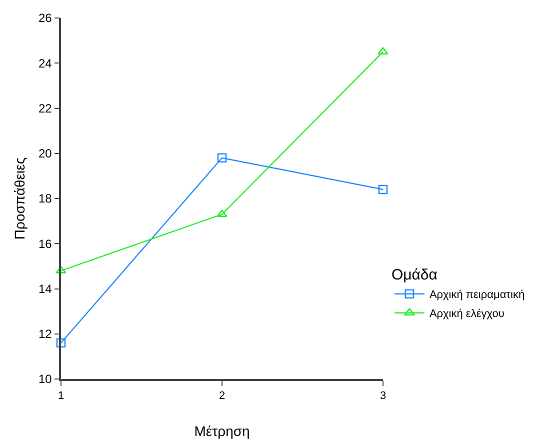 This screenshot has width=542, height=444. Describe the element at coordinates (45, 243) in the screenshot. I see `y-tick-label: 16` at that location.